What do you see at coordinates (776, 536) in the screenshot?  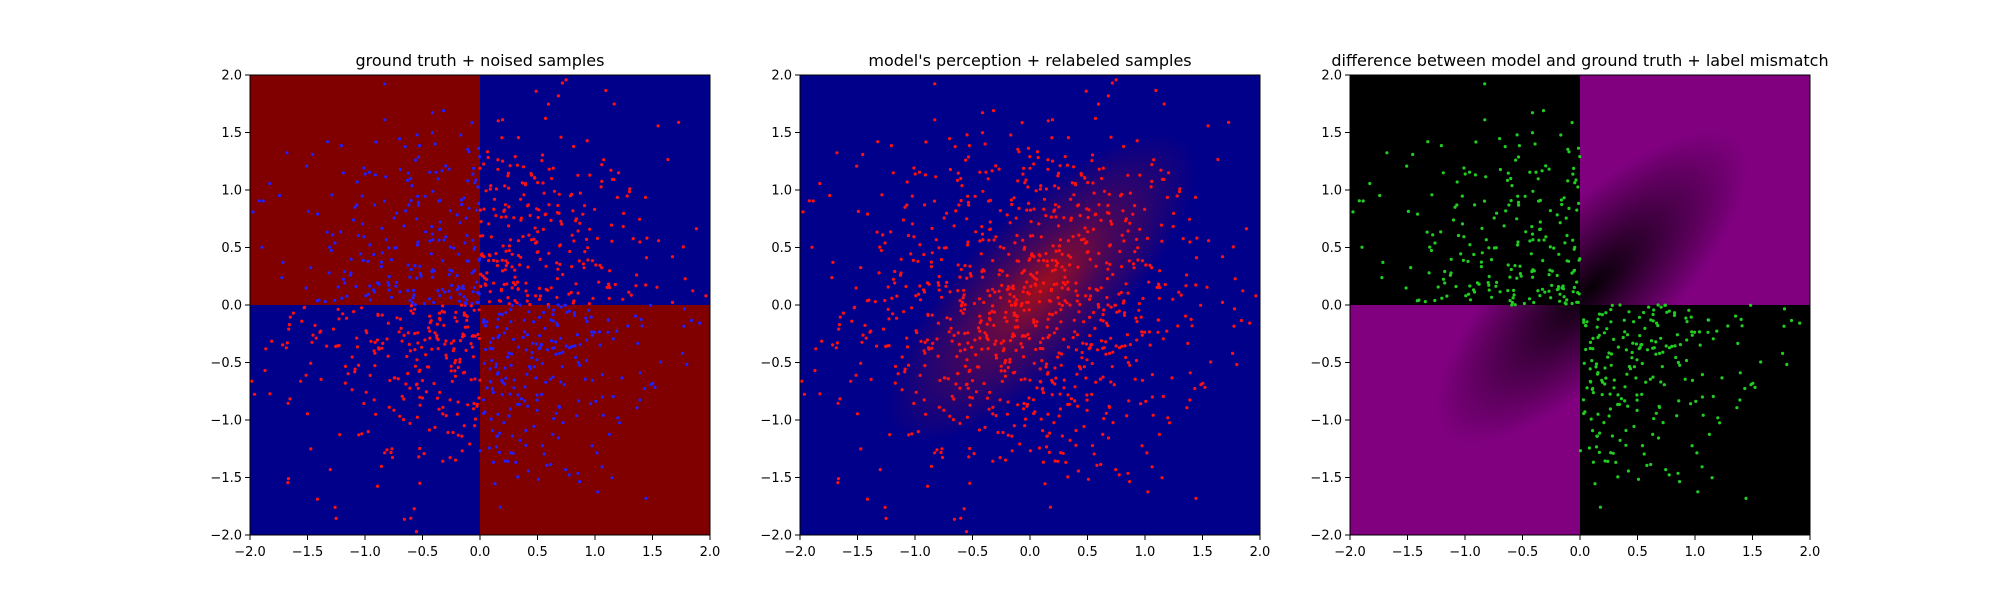 I see `y-tick-label: −2.0` at bounding box center [776, 536].